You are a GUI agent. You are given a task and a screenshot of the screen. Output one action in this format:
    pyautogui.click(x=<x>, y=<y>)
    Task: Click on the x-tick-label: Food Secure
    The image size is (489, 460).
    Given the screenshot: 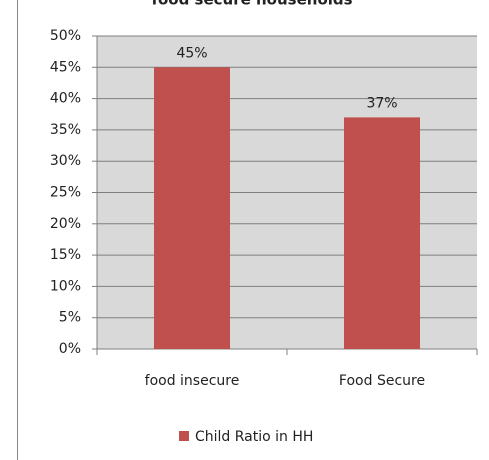 What is the action you would take?
    pyautogui.click(x=382, y=381)
    